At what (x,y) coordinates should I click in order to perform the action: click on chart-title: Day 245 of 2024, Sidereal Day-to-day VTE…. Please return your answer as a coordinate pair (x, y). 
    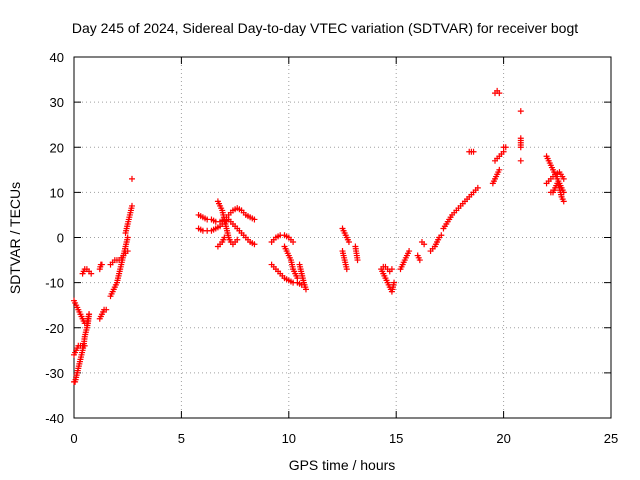
    Looking at the image, I should click on (325, 28).